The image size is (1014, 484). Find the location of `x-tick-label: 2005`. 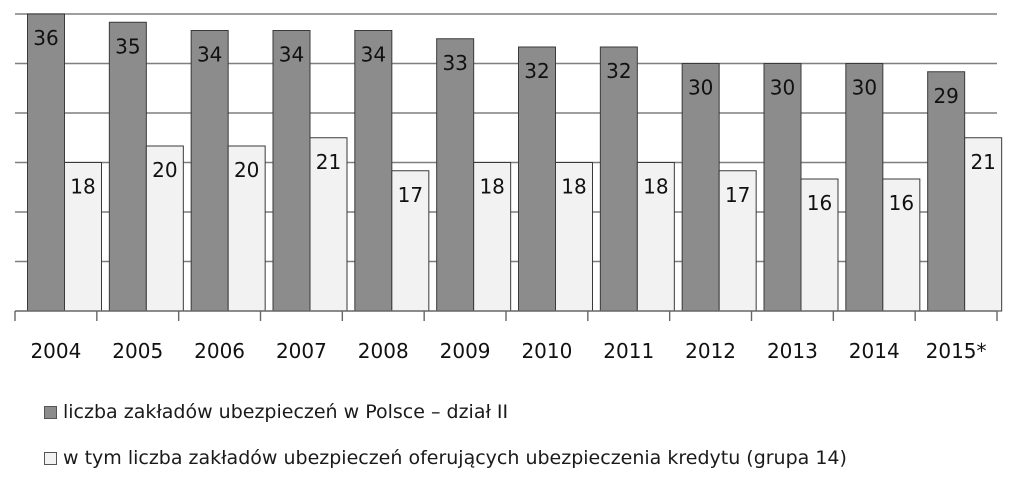

x-tick-label: 2005 is located at coordinates (137, 351).